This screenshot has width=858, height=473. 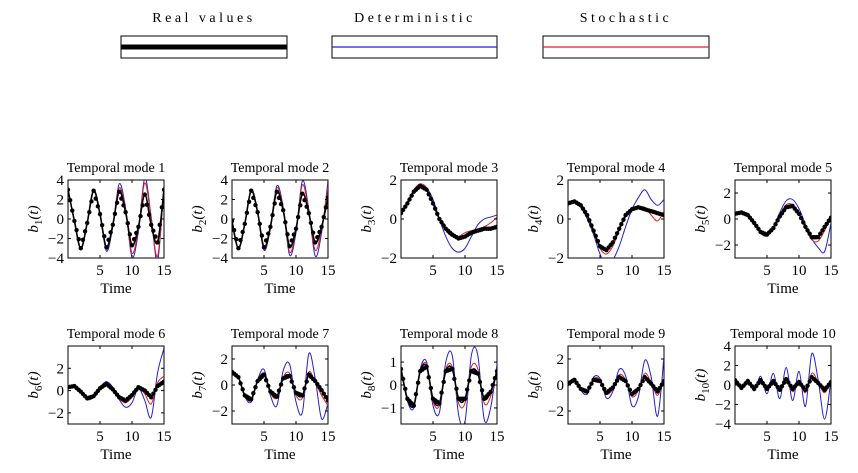 I want to click on y-axis-label-subscript: 5, so click(x=706, y=222).